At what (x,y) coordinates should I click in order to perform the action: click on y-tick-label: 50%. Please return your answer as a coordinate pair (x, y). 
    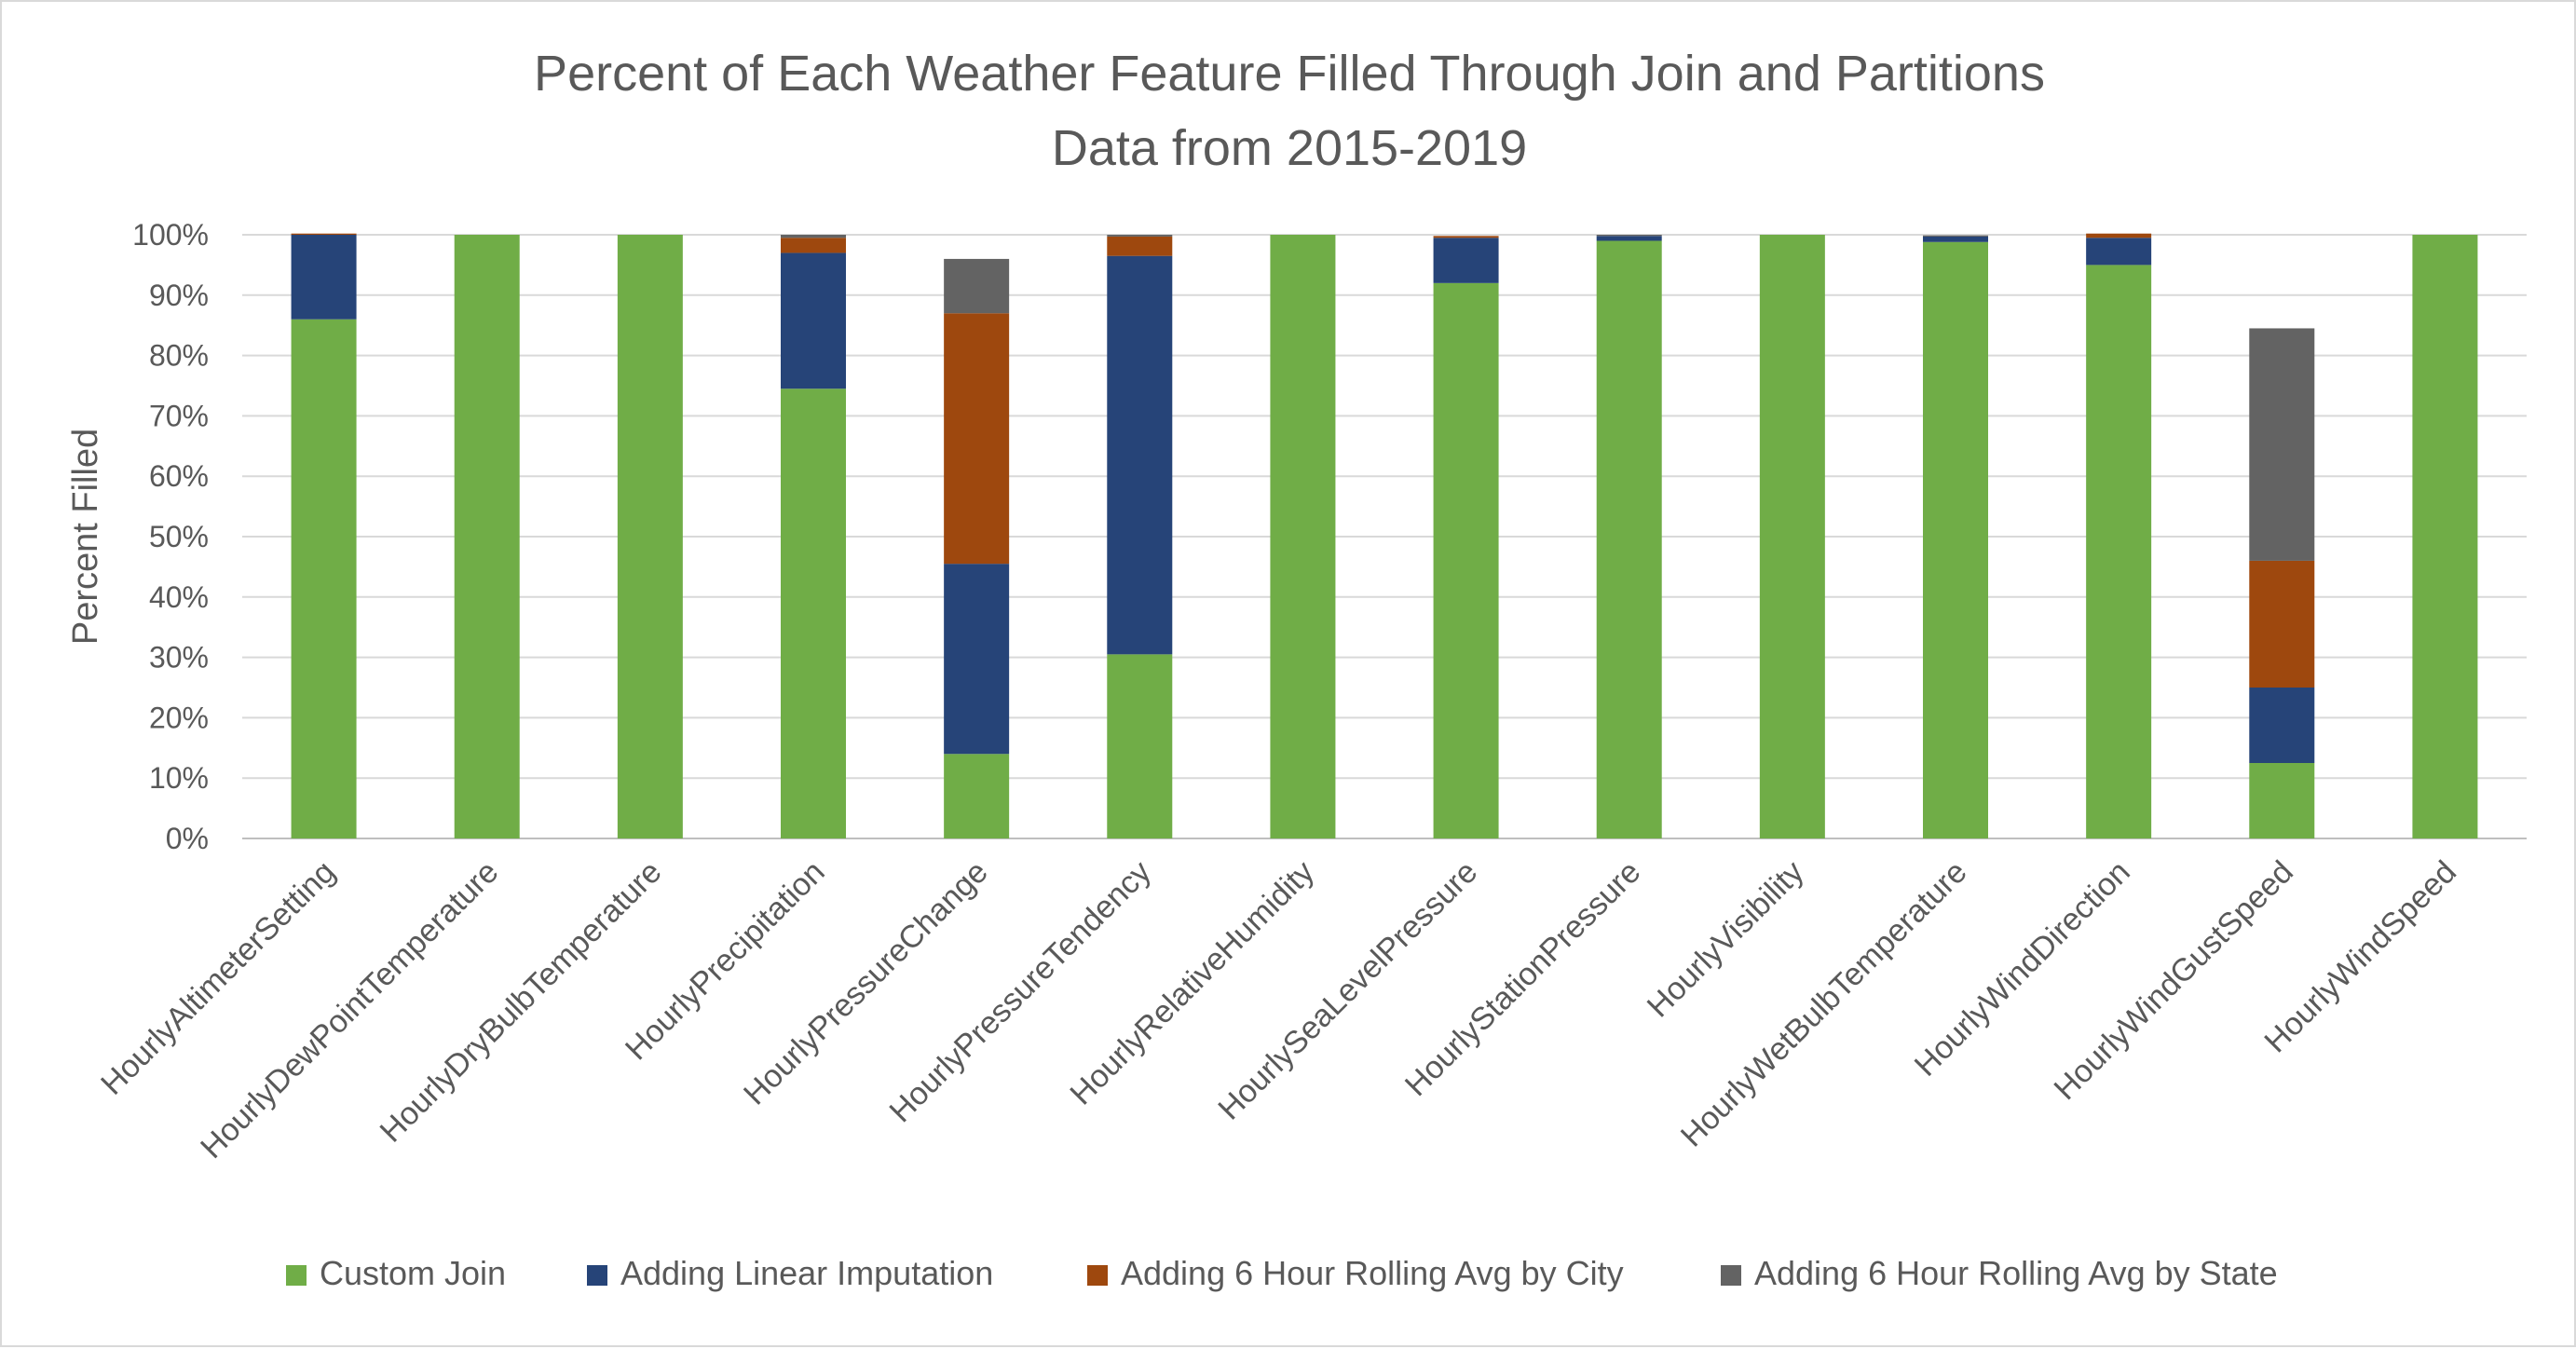
    Looking at the image, I should click on (179, 536).